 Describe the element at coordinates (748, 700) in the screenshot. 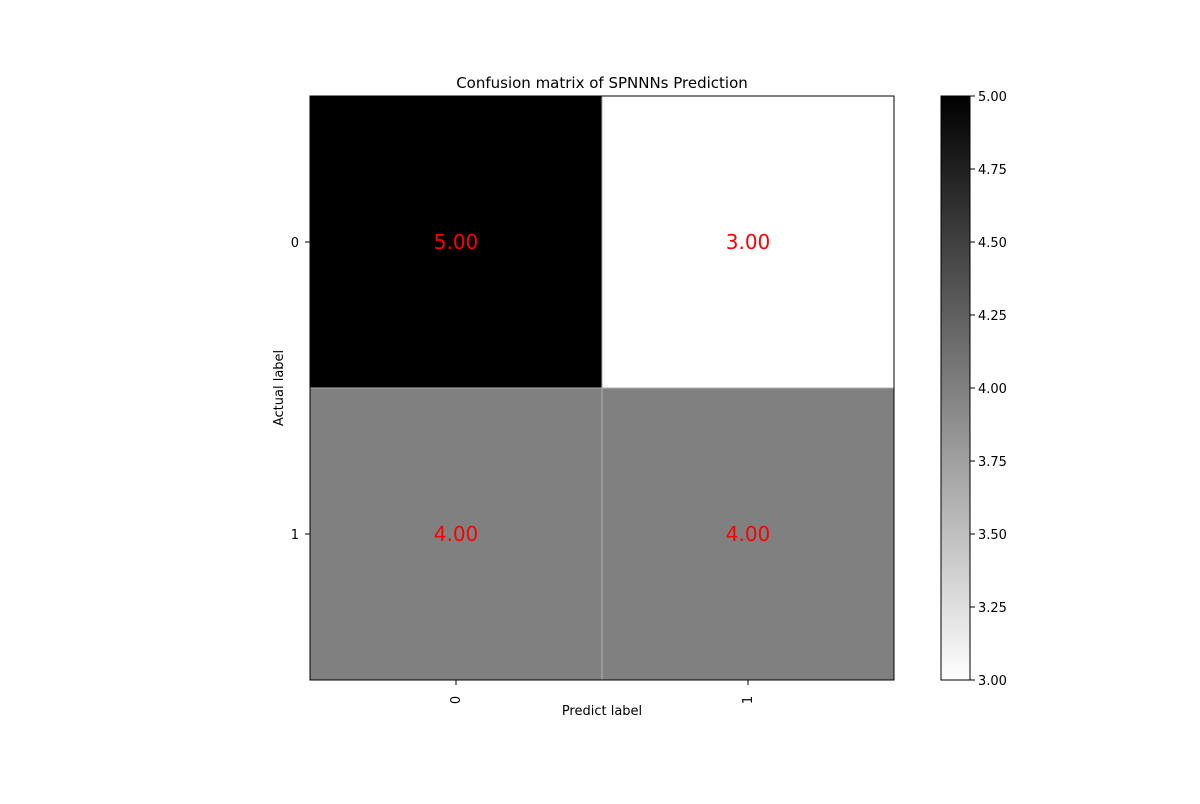

I see `x-tick-label: 1` at that location.